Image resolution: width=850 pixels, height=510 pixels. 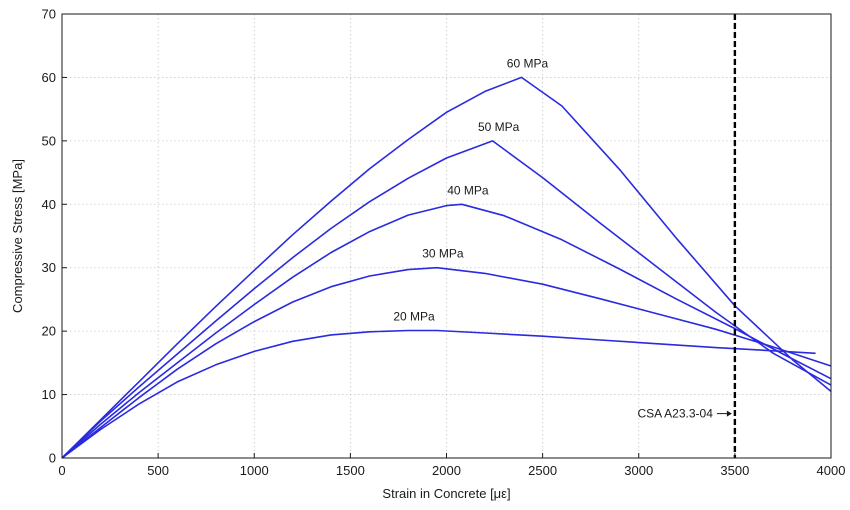 What do you see at coordinates (49, 204) in the screenshot?
I see `y-tick-label: 40` at bounding box center [49, 204].